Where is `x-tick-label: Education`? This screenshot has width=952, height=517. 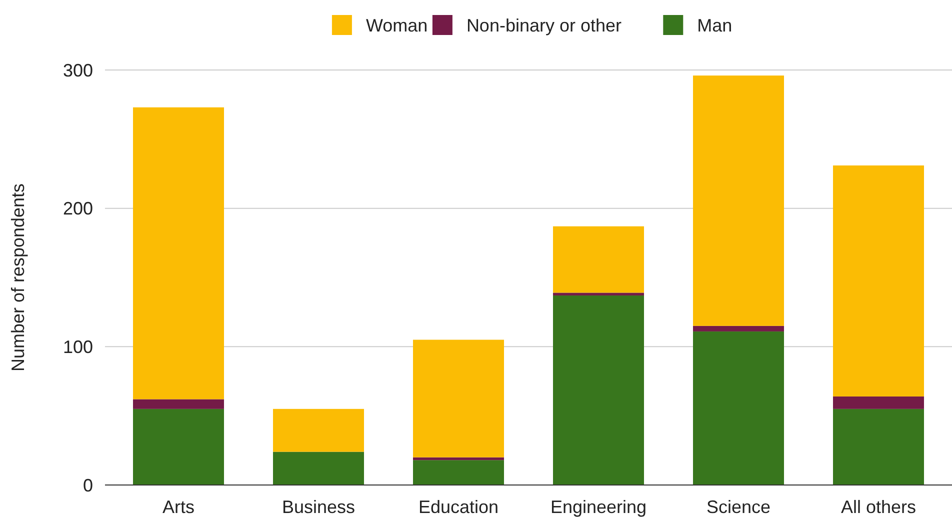 x-tick-label: Education is located at coordinates (458, 507).